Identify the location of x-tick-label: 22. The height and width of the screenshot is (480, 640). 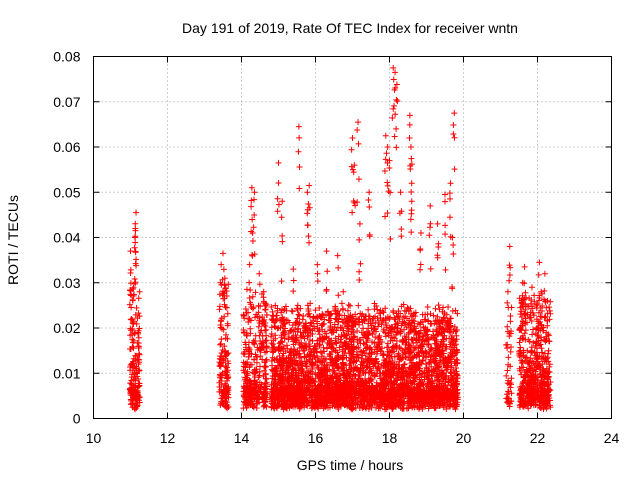
(538, 438).